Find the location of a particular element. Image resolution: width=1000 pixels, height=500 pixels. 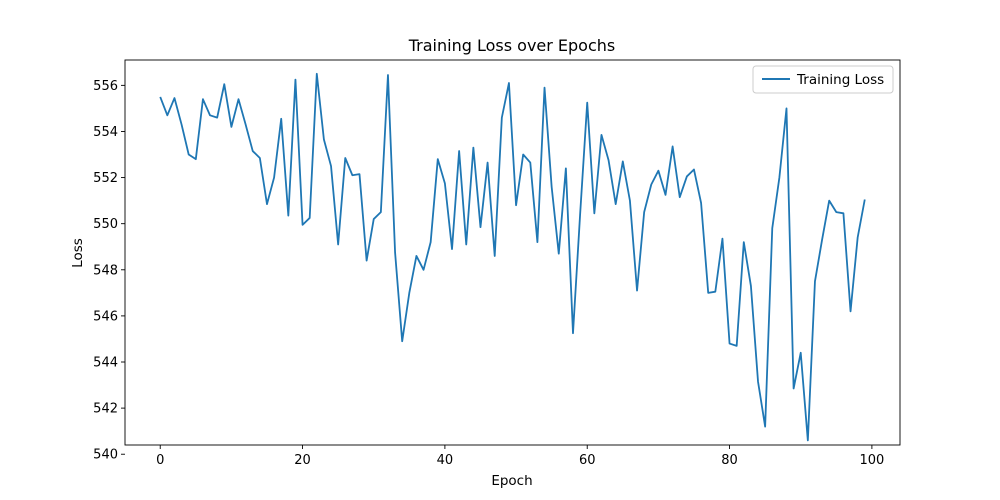

legend-box is located at coordinates (823, 79).